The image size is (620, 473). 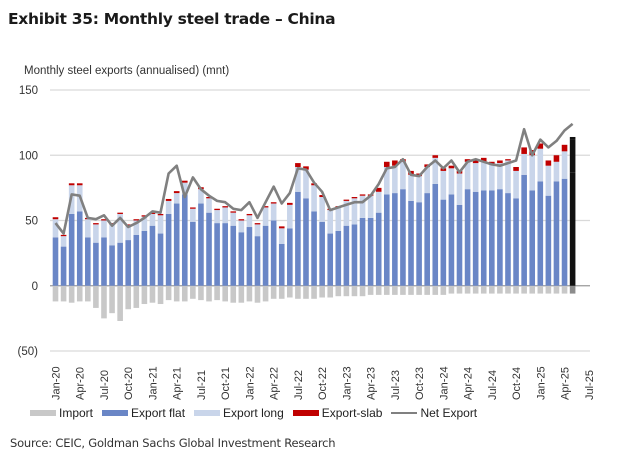 I want to click on legend-swatch-export-flat, so click(x=115, y=413).